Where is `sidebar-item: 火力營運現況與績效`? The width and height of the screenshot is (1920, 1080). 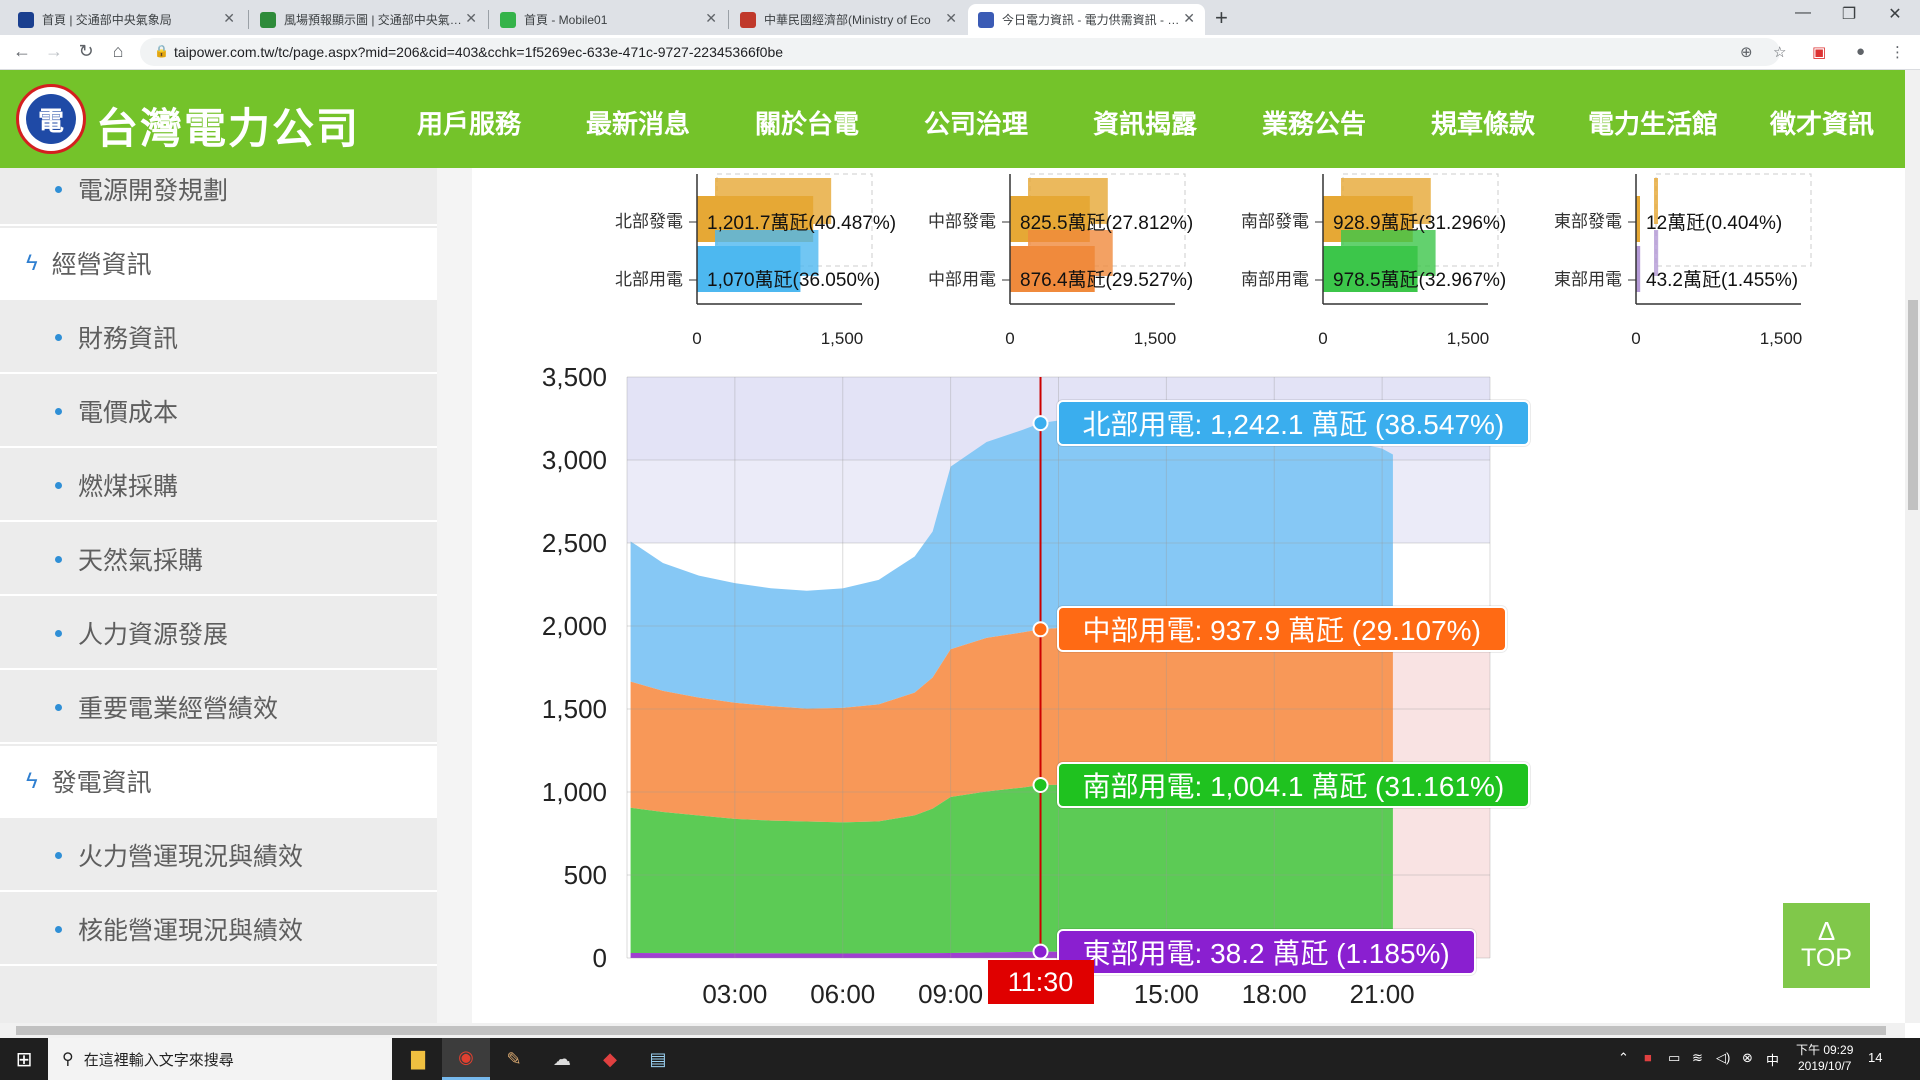
sidebar-item: 火力營運現況與績效 is located at coordinates (218, 856).